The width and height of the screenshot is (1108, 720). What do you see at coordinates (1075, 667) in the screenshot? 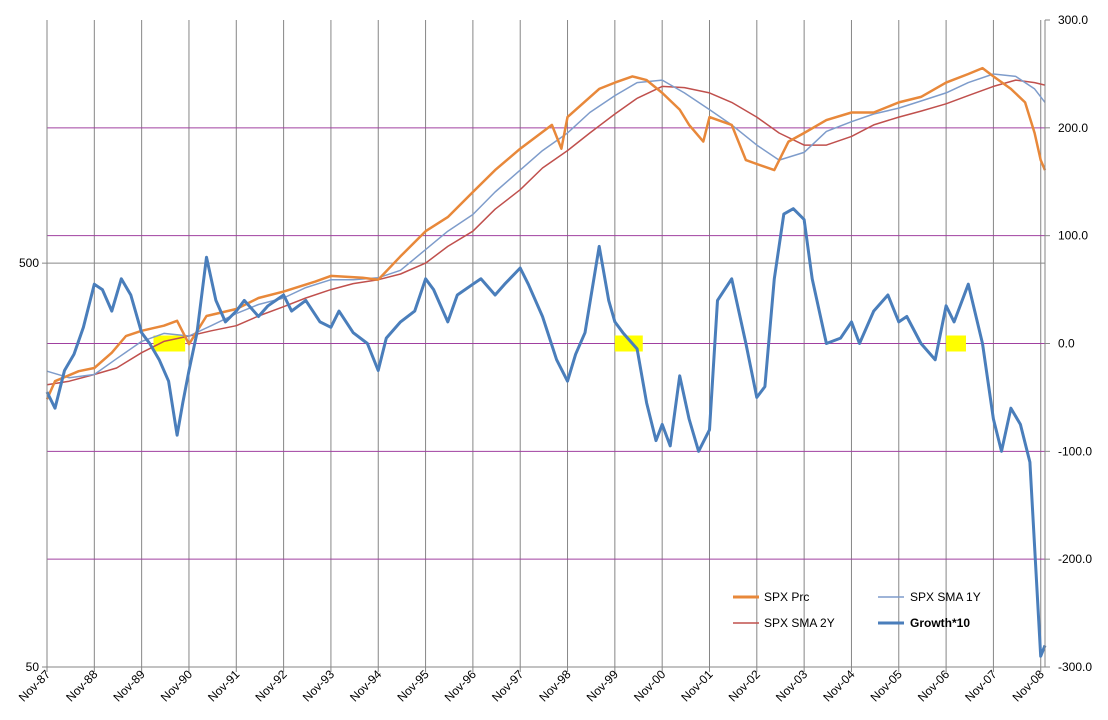
I see `right-tick-label: -300.0` at bounding box center [1075, 667].